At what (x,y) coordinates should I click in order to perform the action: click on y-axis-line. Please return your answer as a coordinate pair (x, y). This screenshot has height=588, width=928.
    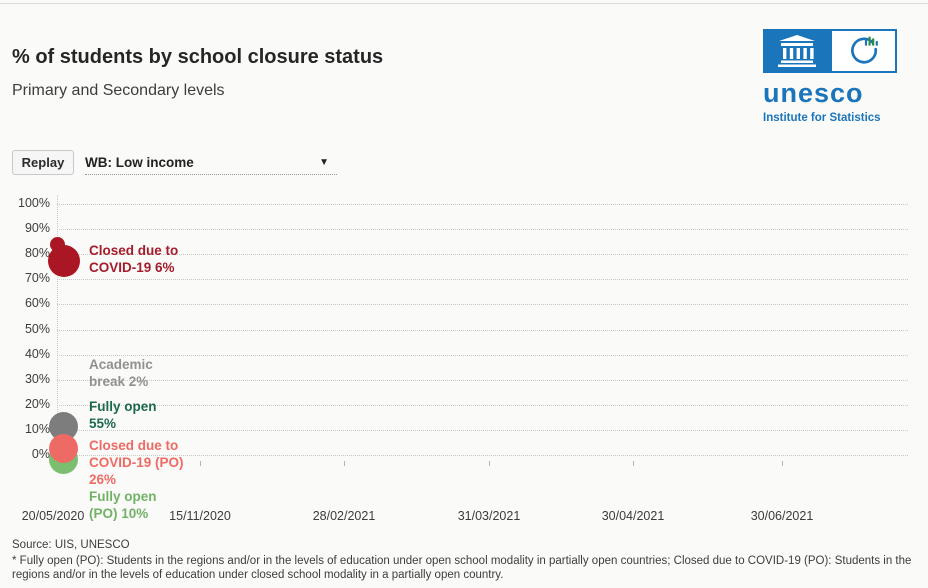
    Looking at the image, I should click on (57, 330).